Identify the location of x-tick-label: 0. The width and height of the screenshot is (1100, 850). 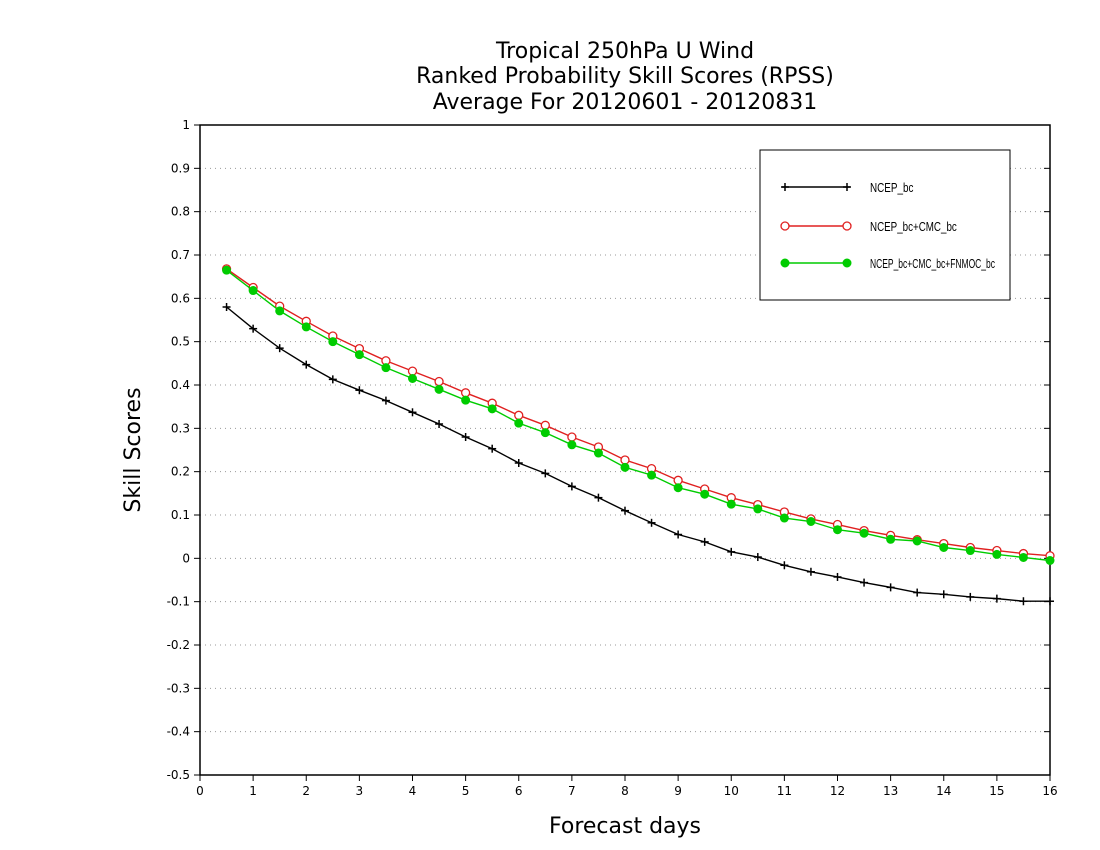
(200, 791).